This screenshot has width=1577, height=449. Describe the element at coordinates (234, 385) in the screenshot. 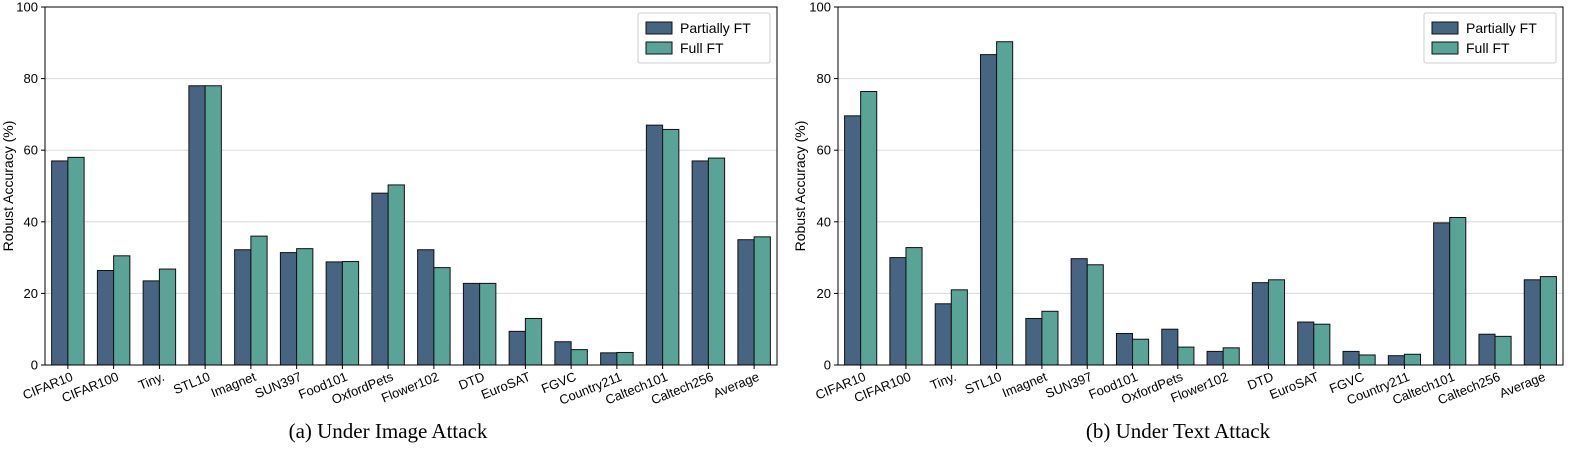

I see `x-tick-label: Imagnet` at that location.